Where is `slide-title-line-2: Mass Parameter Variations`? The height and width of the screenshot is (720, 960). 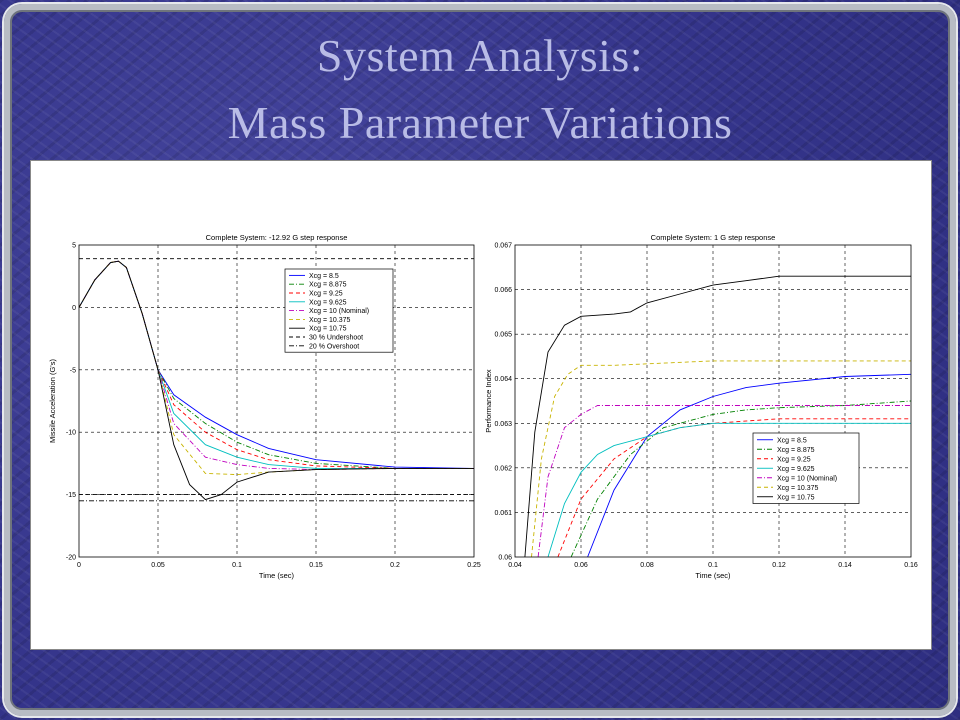 slide-title-line-2: Mass Parameter Variations is located at coordinates (480, 122).